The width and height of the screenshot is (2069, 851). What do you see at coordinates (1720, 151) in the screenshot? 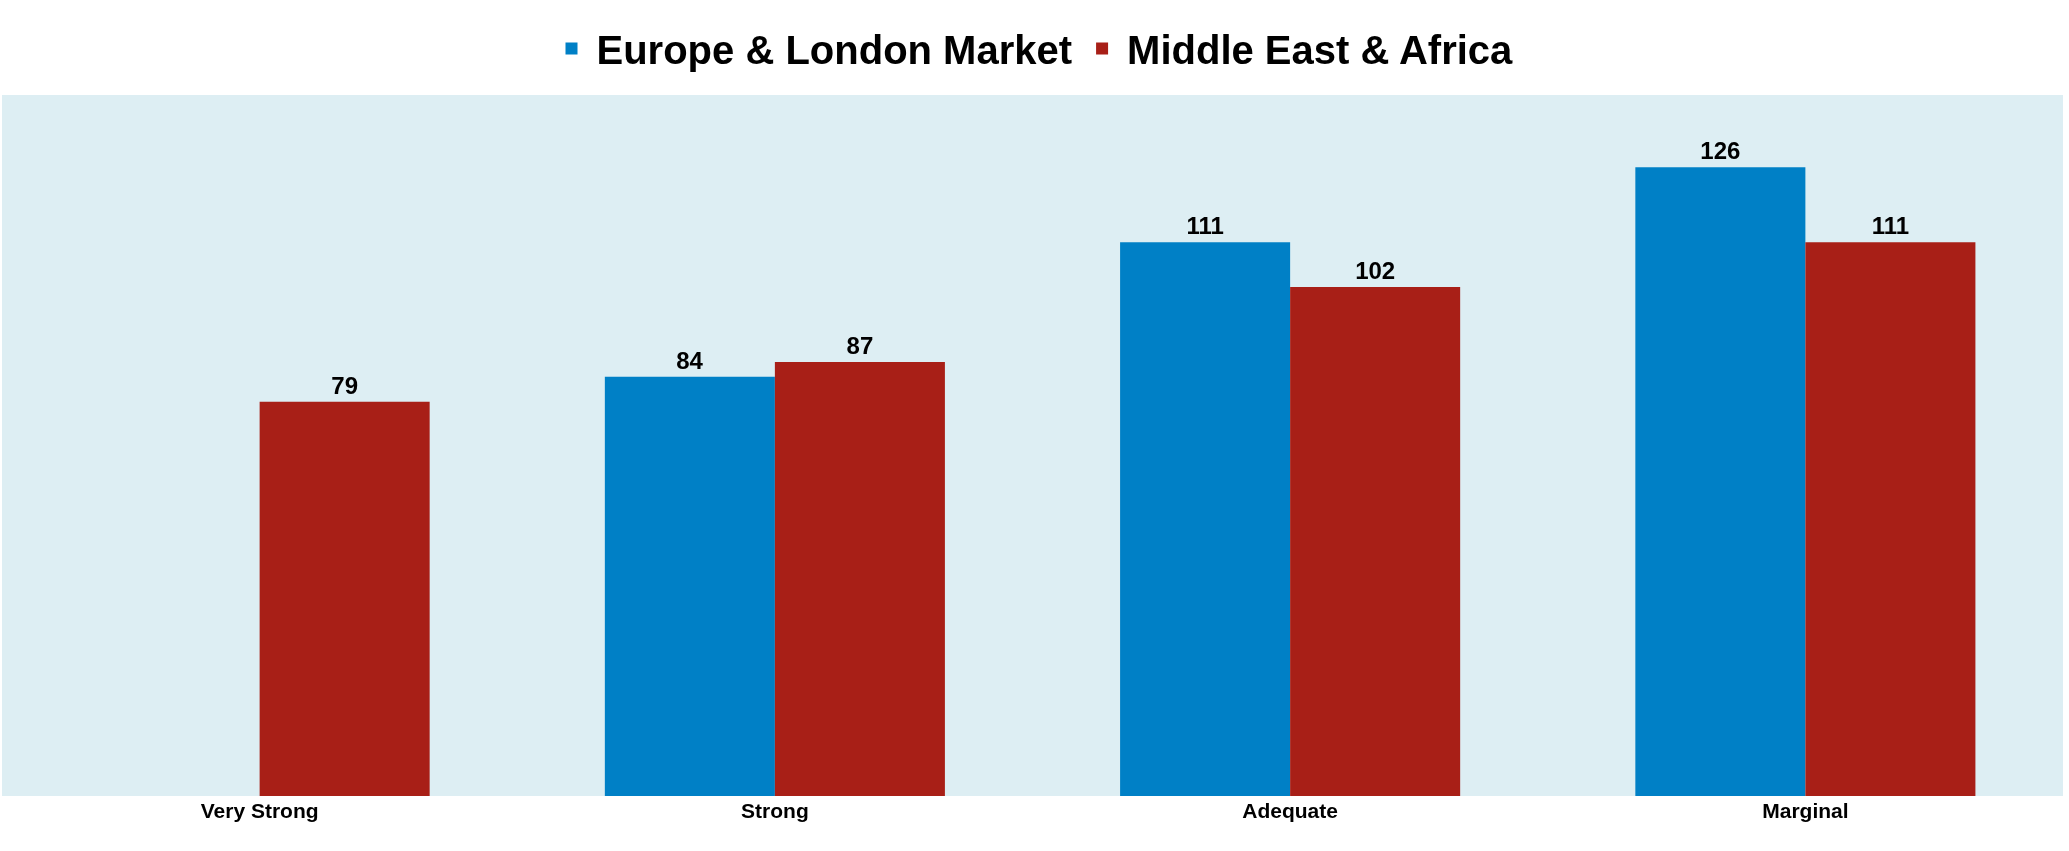
I see `data-label: 126` at bounding box center [1720, 151].